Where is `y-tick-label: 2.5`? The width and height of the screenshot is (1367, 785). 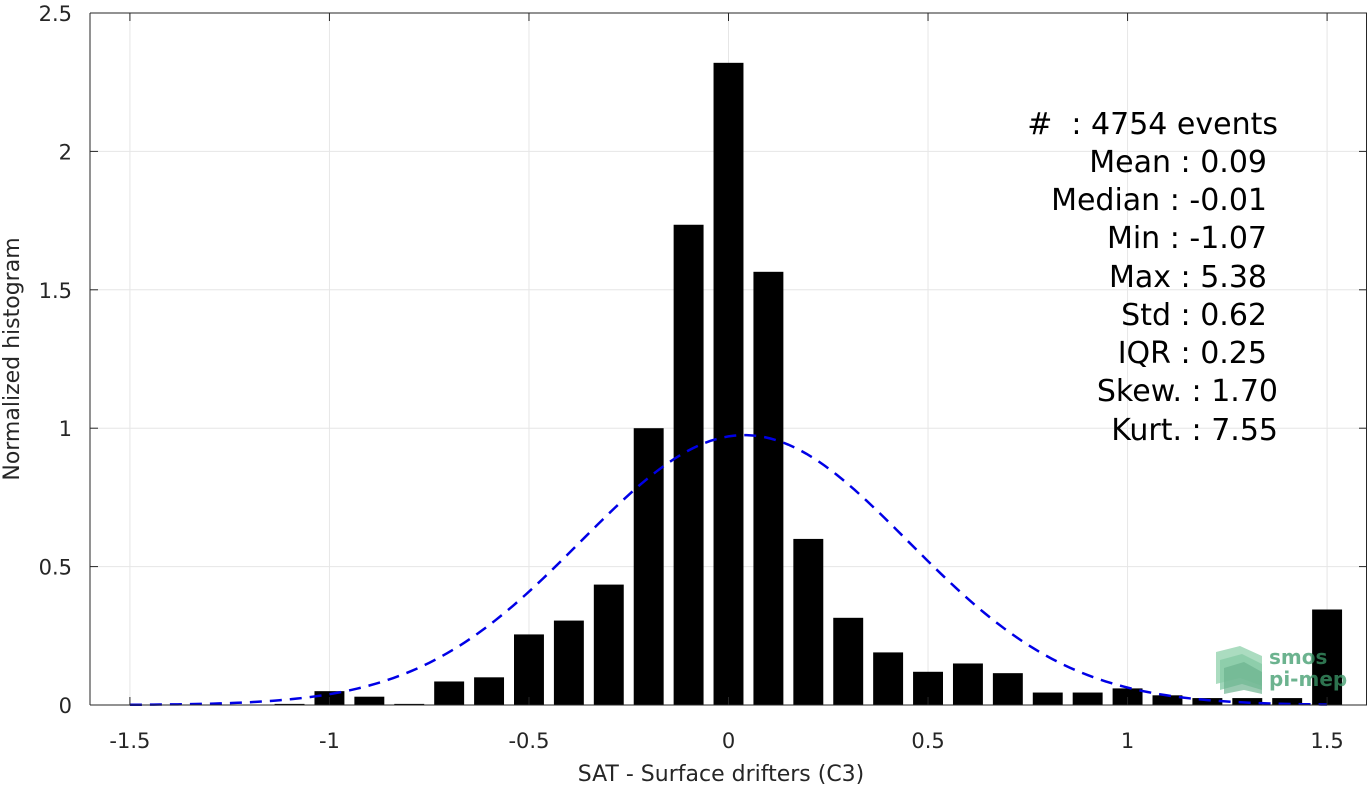
y-tick-label: 2.5 is located at coordinates (55, 14).